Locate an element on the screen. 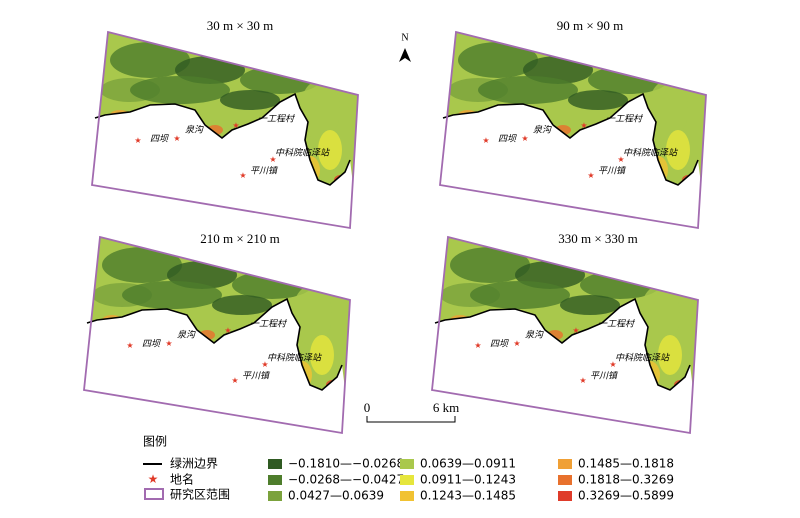  scale-start: 0 is located at coordinates (367, 407).